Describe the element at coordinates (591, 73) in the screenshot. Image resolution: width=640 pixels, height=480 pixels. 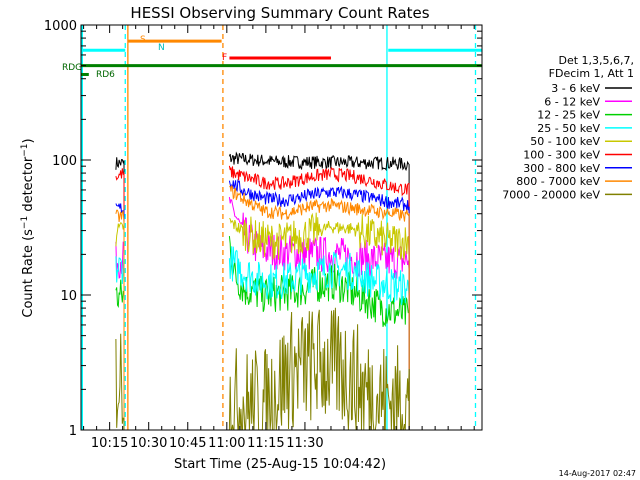
I see `legend-title-1: FDecim 1, Att 1` at that location.